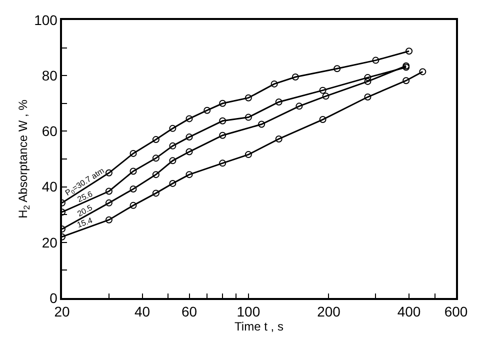 The width and height of the screenshot is (480, 342). I want to click on x-tick-label: 600, so click(456, 312).